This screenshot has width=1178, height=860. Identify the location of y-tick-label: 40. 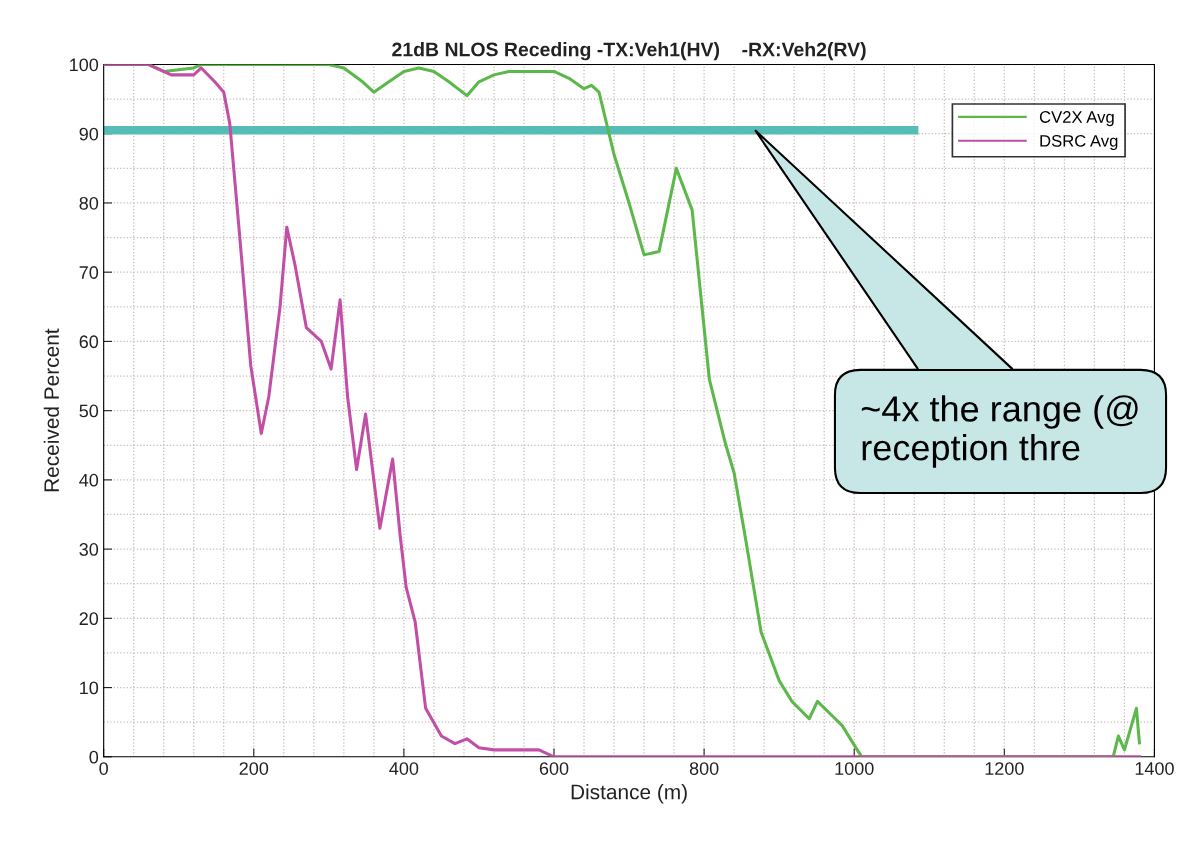
(89, 480).